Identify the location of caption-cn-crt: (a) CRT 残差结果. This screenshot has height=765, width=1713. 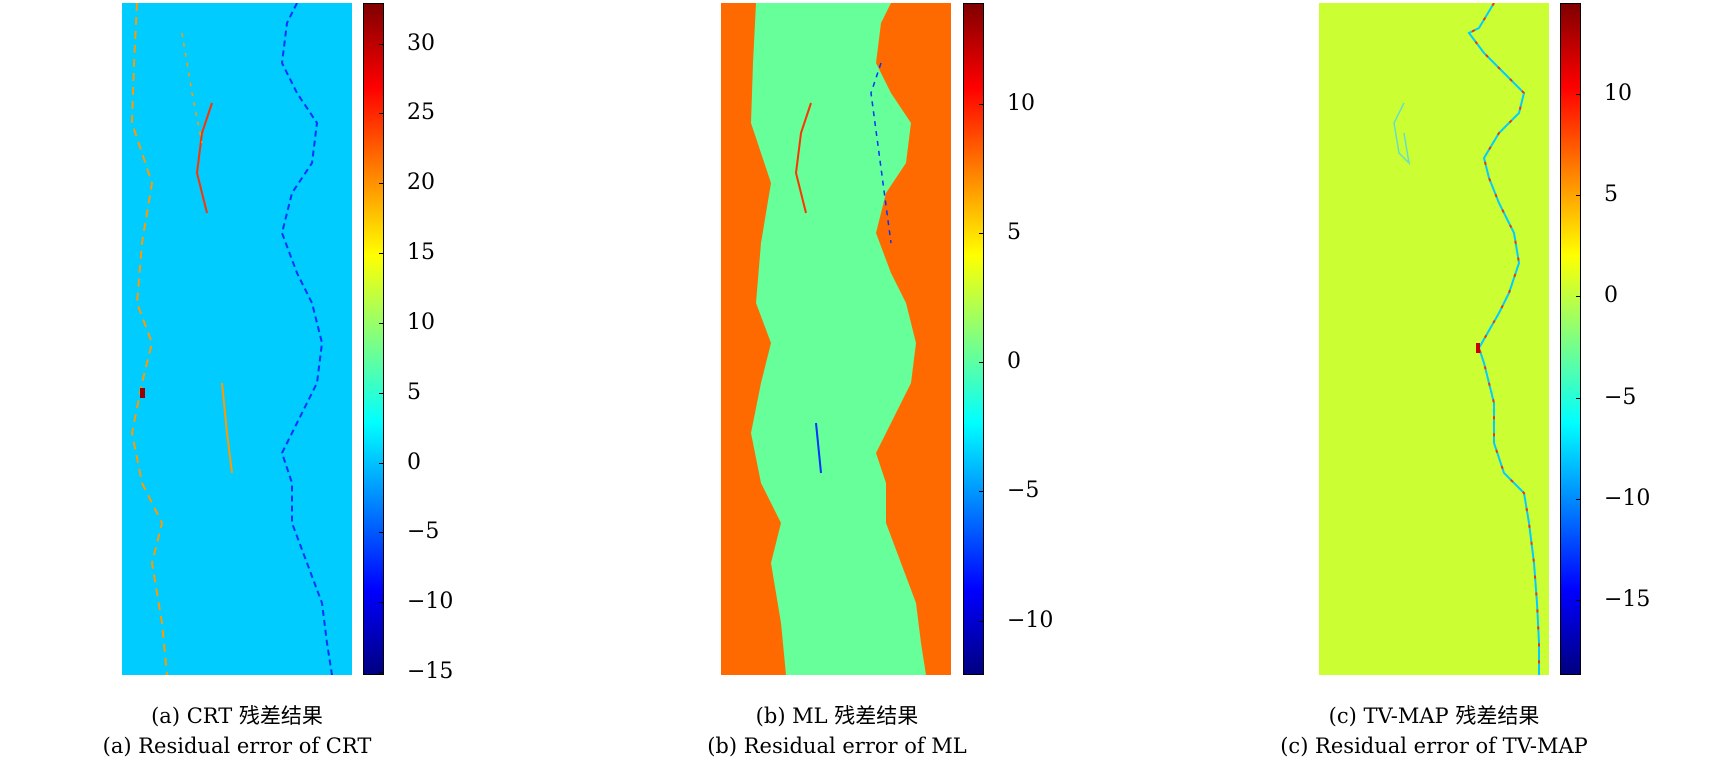
(237, 716).